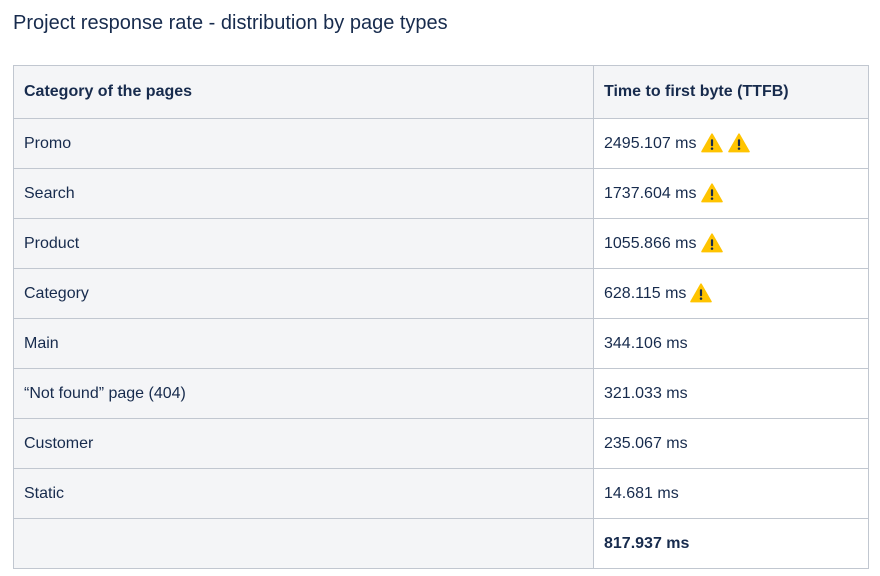 This screenshot has height=576, width=880. Describe the element at coordinates (303, 243) in the screenshot. I see `category-cell: Product` at that location.